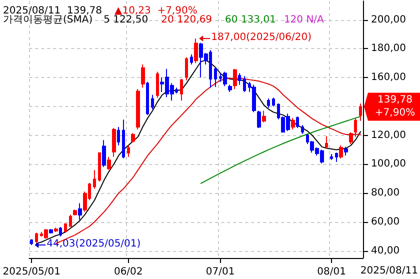  Describe the element at coordinates (389, 271) in the screenshot. I see `text: 2025/08/11` at that location.